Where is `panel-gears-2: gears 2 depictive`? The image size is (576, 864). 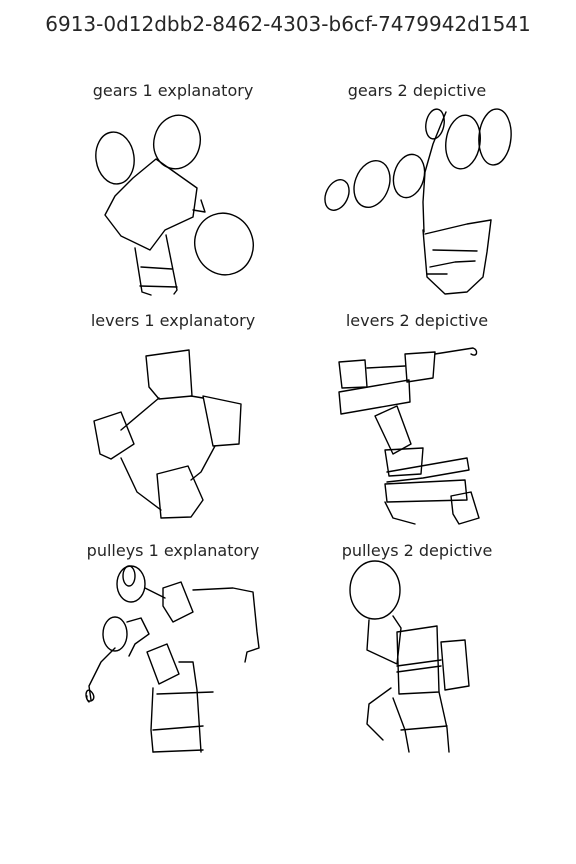 panel-gears-2: gears 2 depictive is located at coordinates (417, 192).